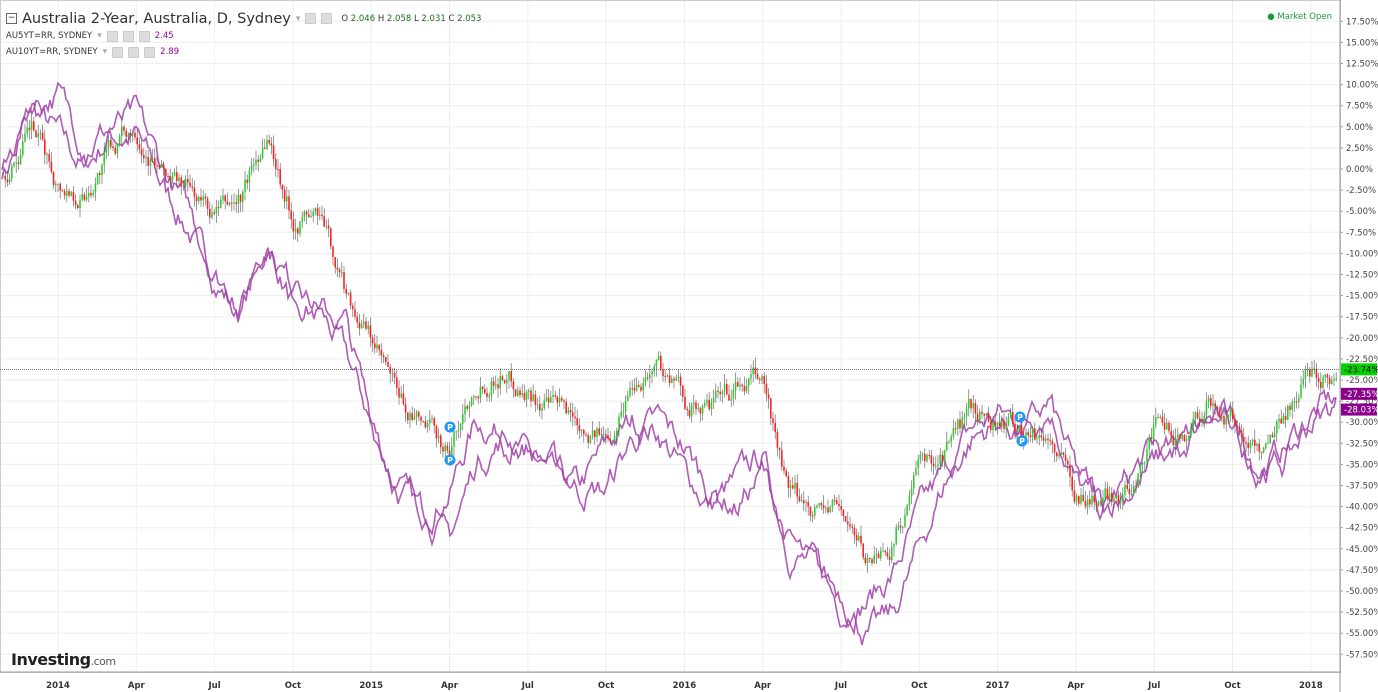 This screenshot has width=1378, height=692. What do you see at coordinates (1311, 686) in the screenshot?
I see `x-tick-label: 2018` at bounding box center [1311, 686].